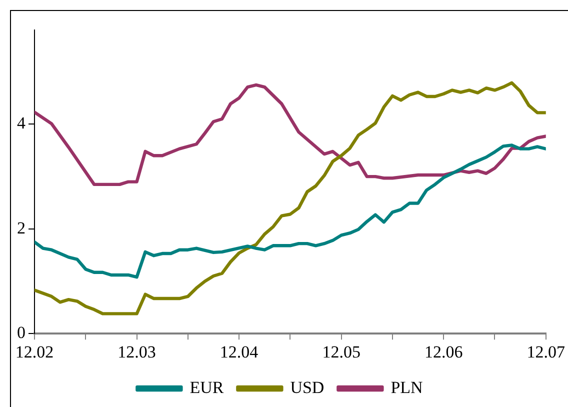  Describe the element at coordinates (21, 228) in the screenshot. I see `y-tick-label: 2` at that location.